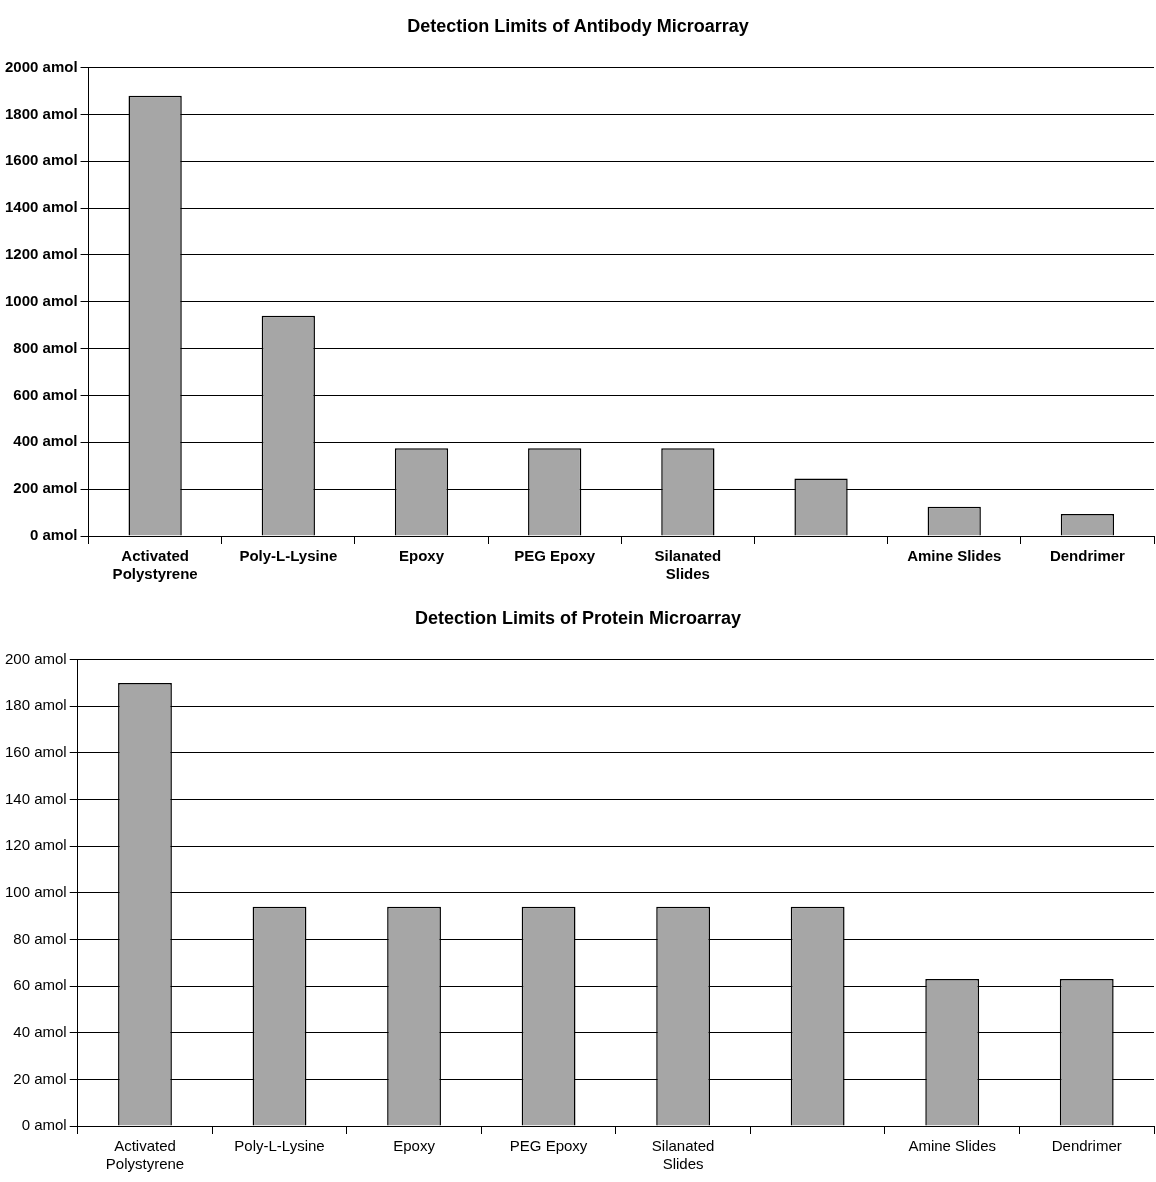 This screenshot has width=1156, height=1182. I want to click on y-tick-label: 1200 amol, so click(41, 254).